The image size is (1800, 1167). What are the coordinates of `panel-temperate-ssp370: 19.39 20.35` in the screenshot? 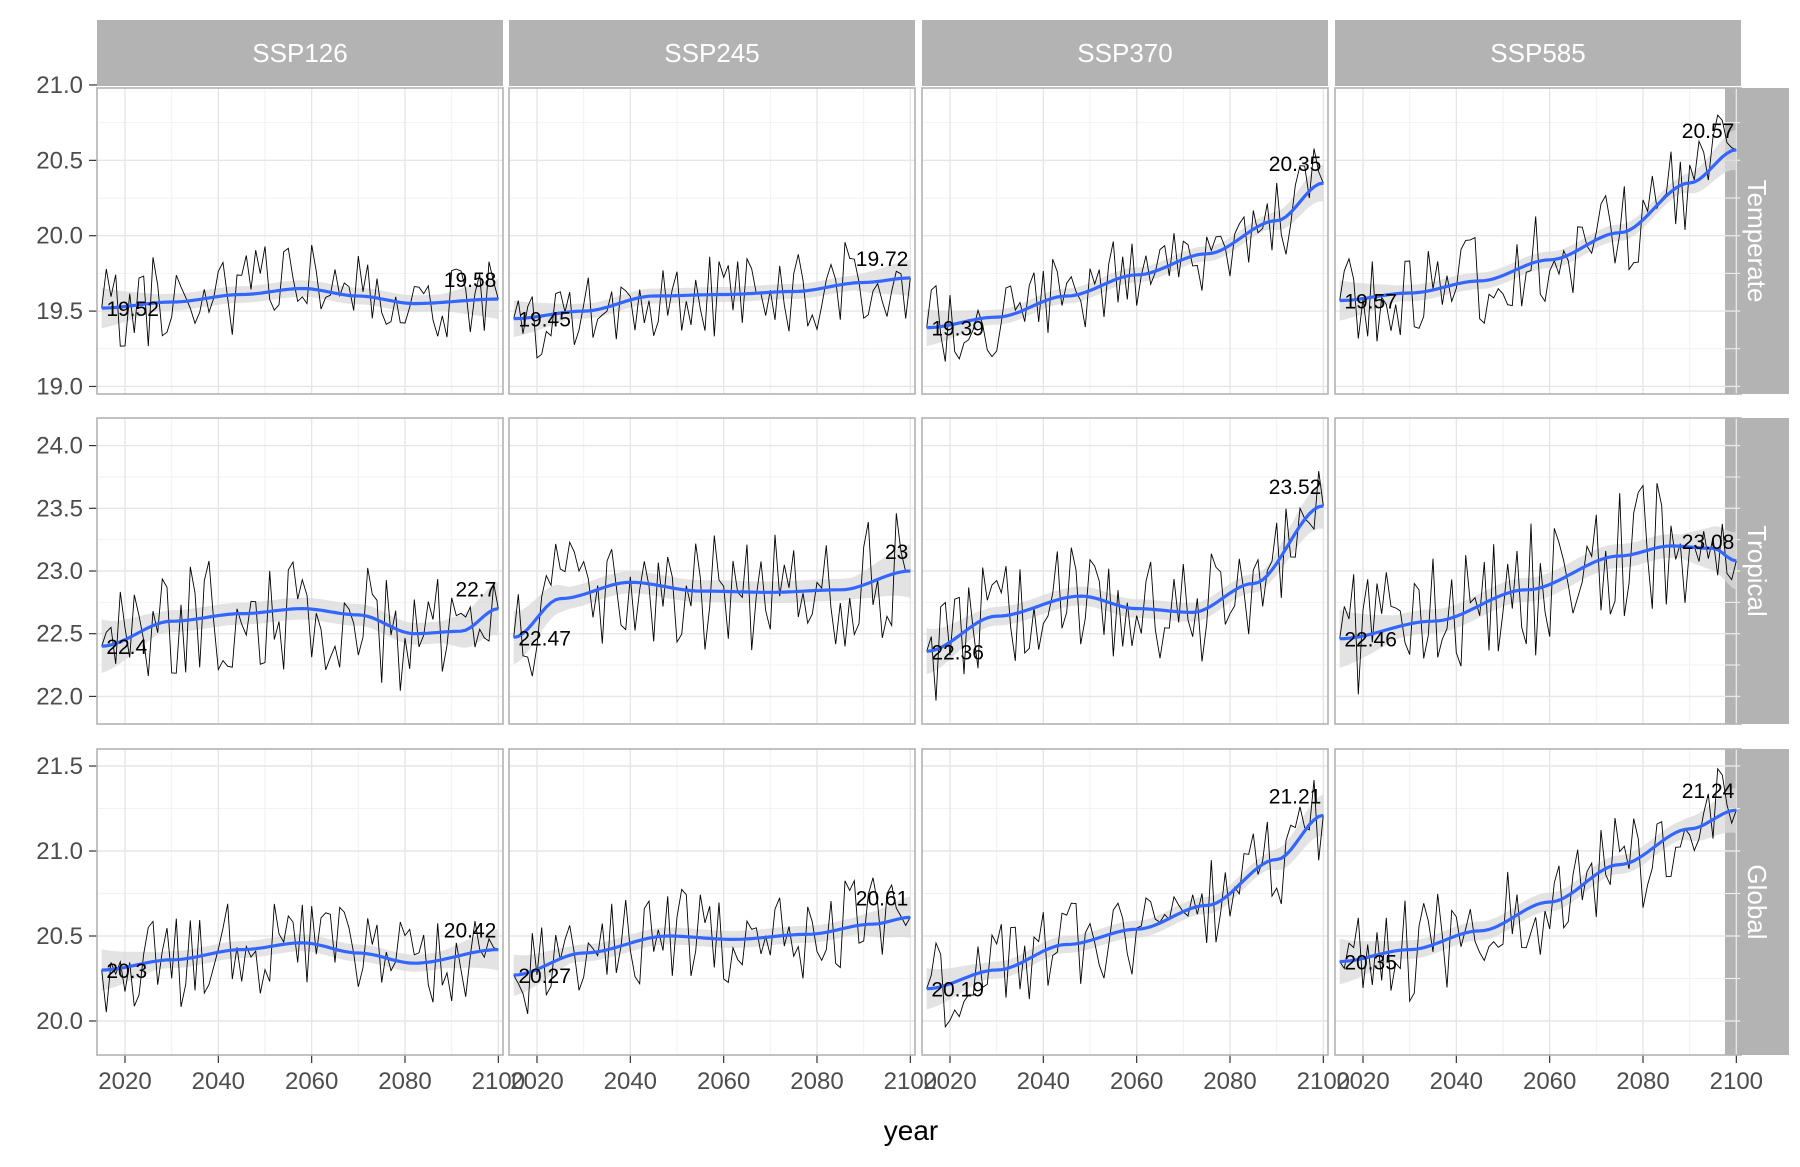 It's located at (1125, 241).